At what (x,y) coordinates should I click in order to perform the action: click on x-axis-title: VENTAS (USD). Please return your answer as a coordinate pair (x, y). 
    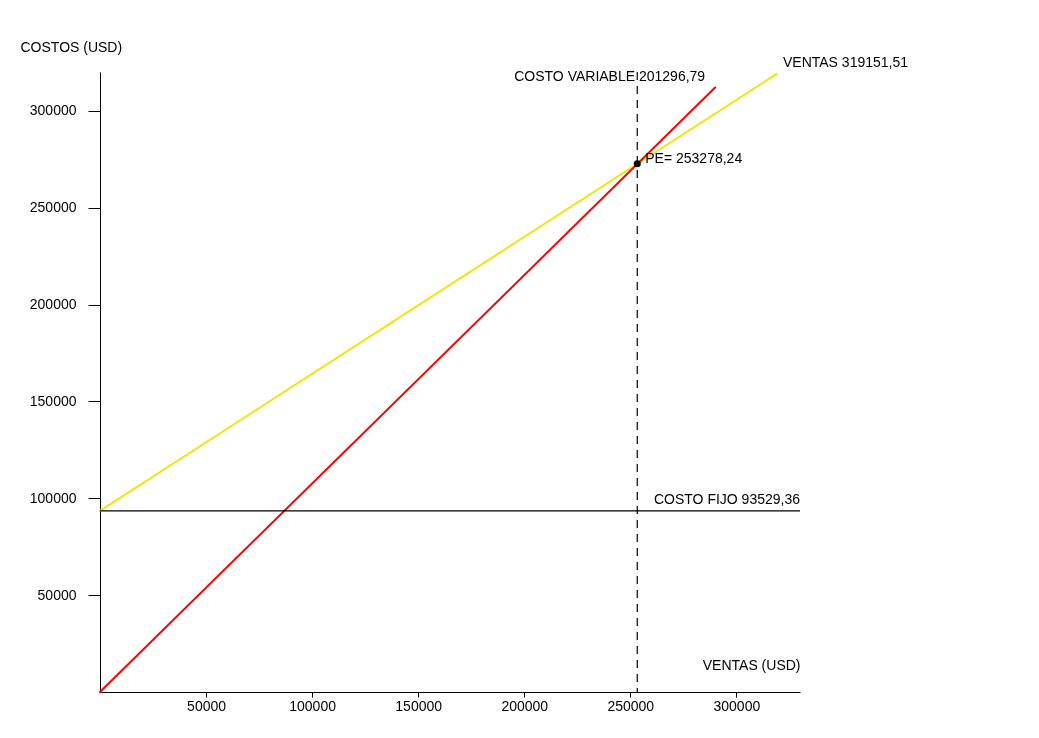
    Looking at the image, I should click on (751, 664).